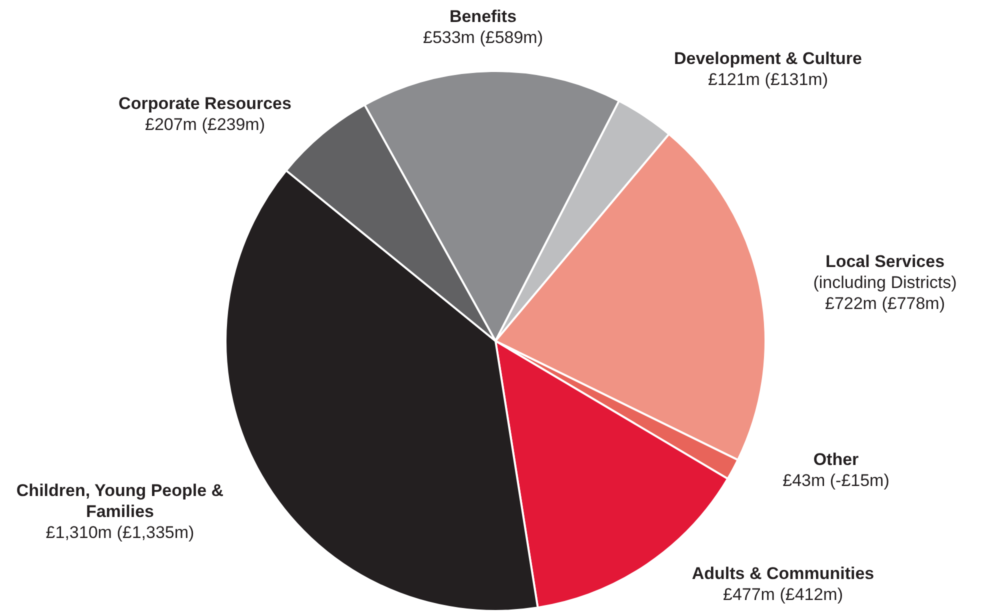 This screenshot has height=612, width=991. I want to click on text: (£131m), so click(796, 79).